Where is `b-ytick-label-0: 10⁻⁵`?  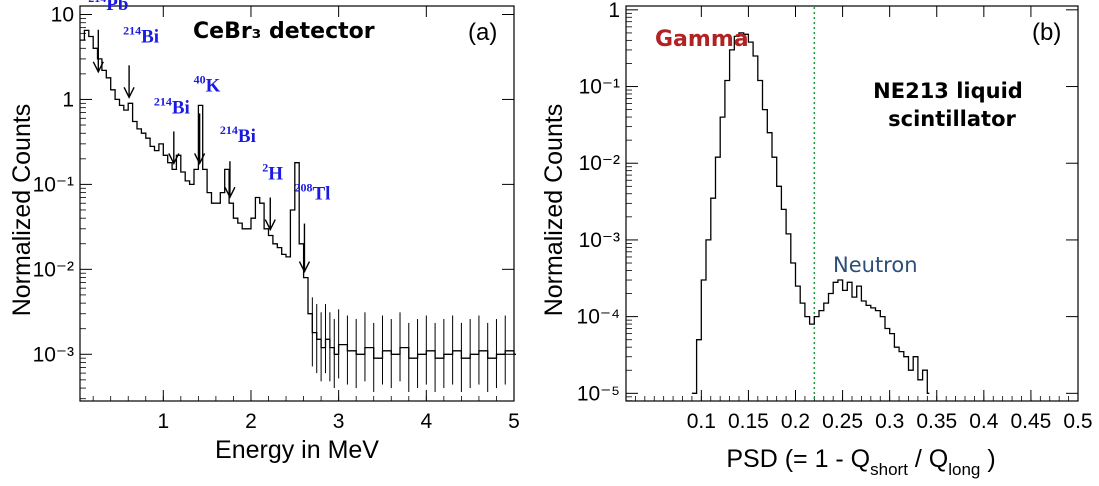 b-ytick-label-0: 10⁻⁵ is located at coordinates (598, 393).